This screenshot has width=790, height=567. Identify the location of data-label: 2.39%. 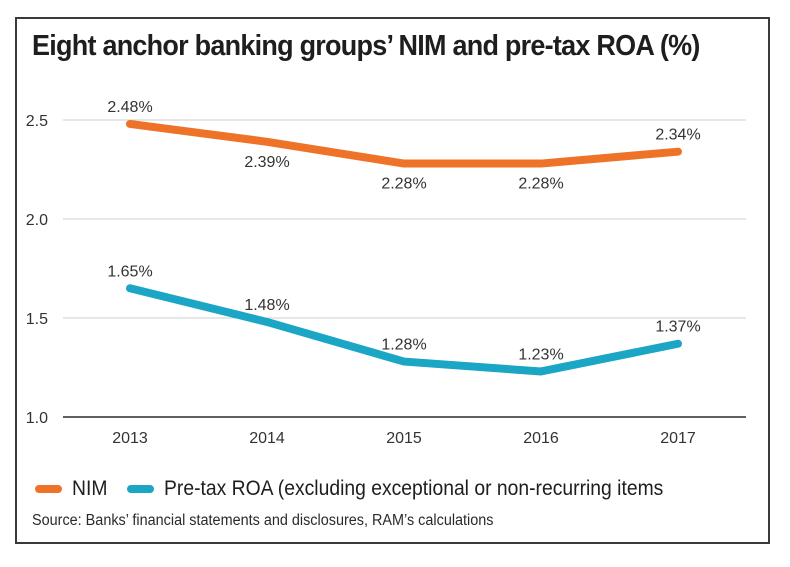
(266, 162).